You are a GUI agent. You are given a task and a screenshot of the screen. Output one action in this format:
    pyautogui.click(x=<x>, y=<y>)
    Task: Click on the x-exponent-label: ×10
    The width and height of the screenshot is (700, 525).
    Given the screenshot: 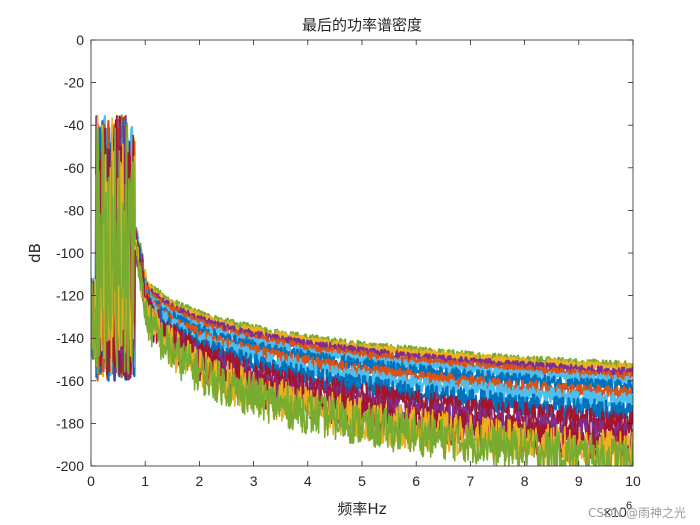 What is the action you would take?
    pyautogui.click(x=615, y=512)
    